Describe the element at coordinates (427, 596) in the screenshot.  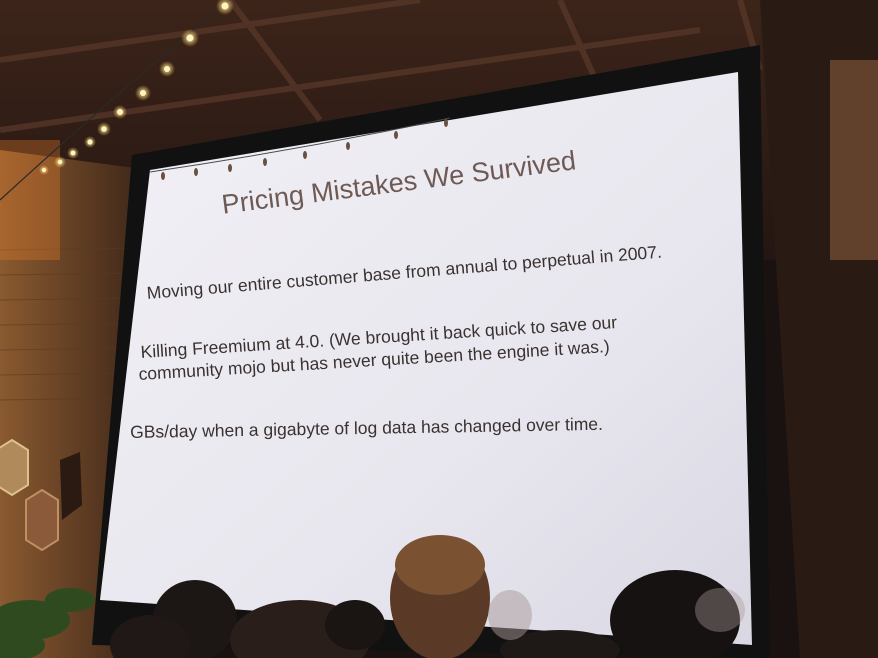
I see `audience-heads` at that location.